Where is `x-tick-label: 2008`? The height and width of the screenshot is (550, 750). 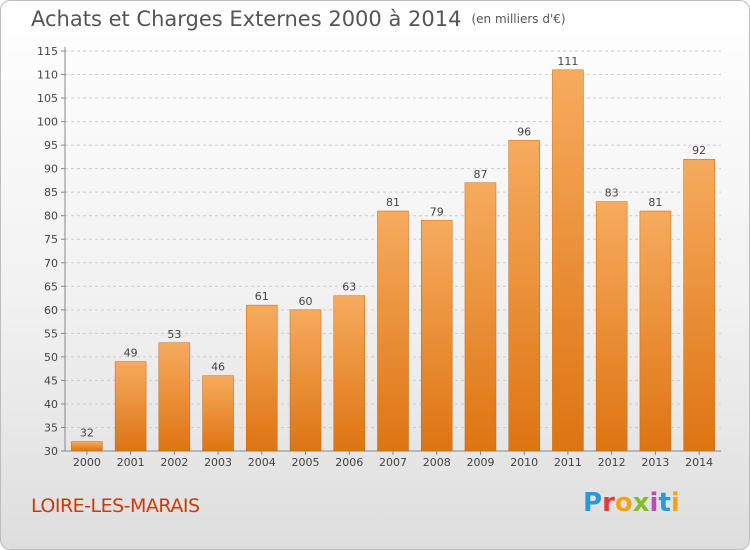
x-tick-label: 2008 is located at coordinates (437, 462).